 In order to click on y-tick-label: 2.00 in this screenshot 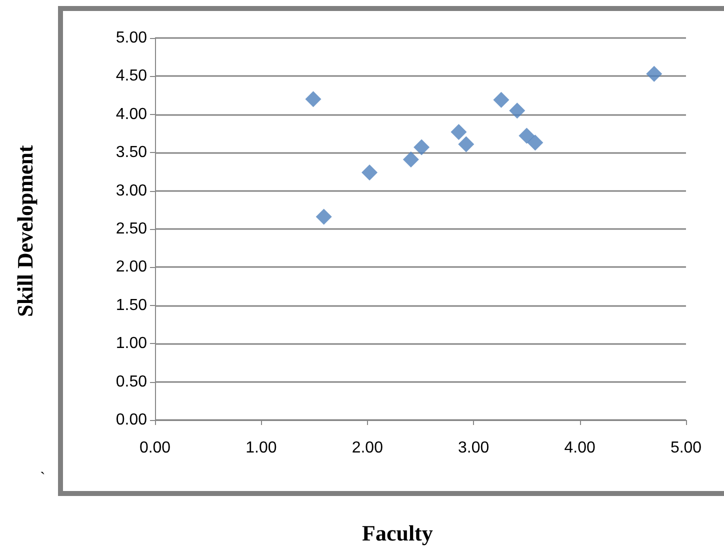, I will do `click(132, 267)`.